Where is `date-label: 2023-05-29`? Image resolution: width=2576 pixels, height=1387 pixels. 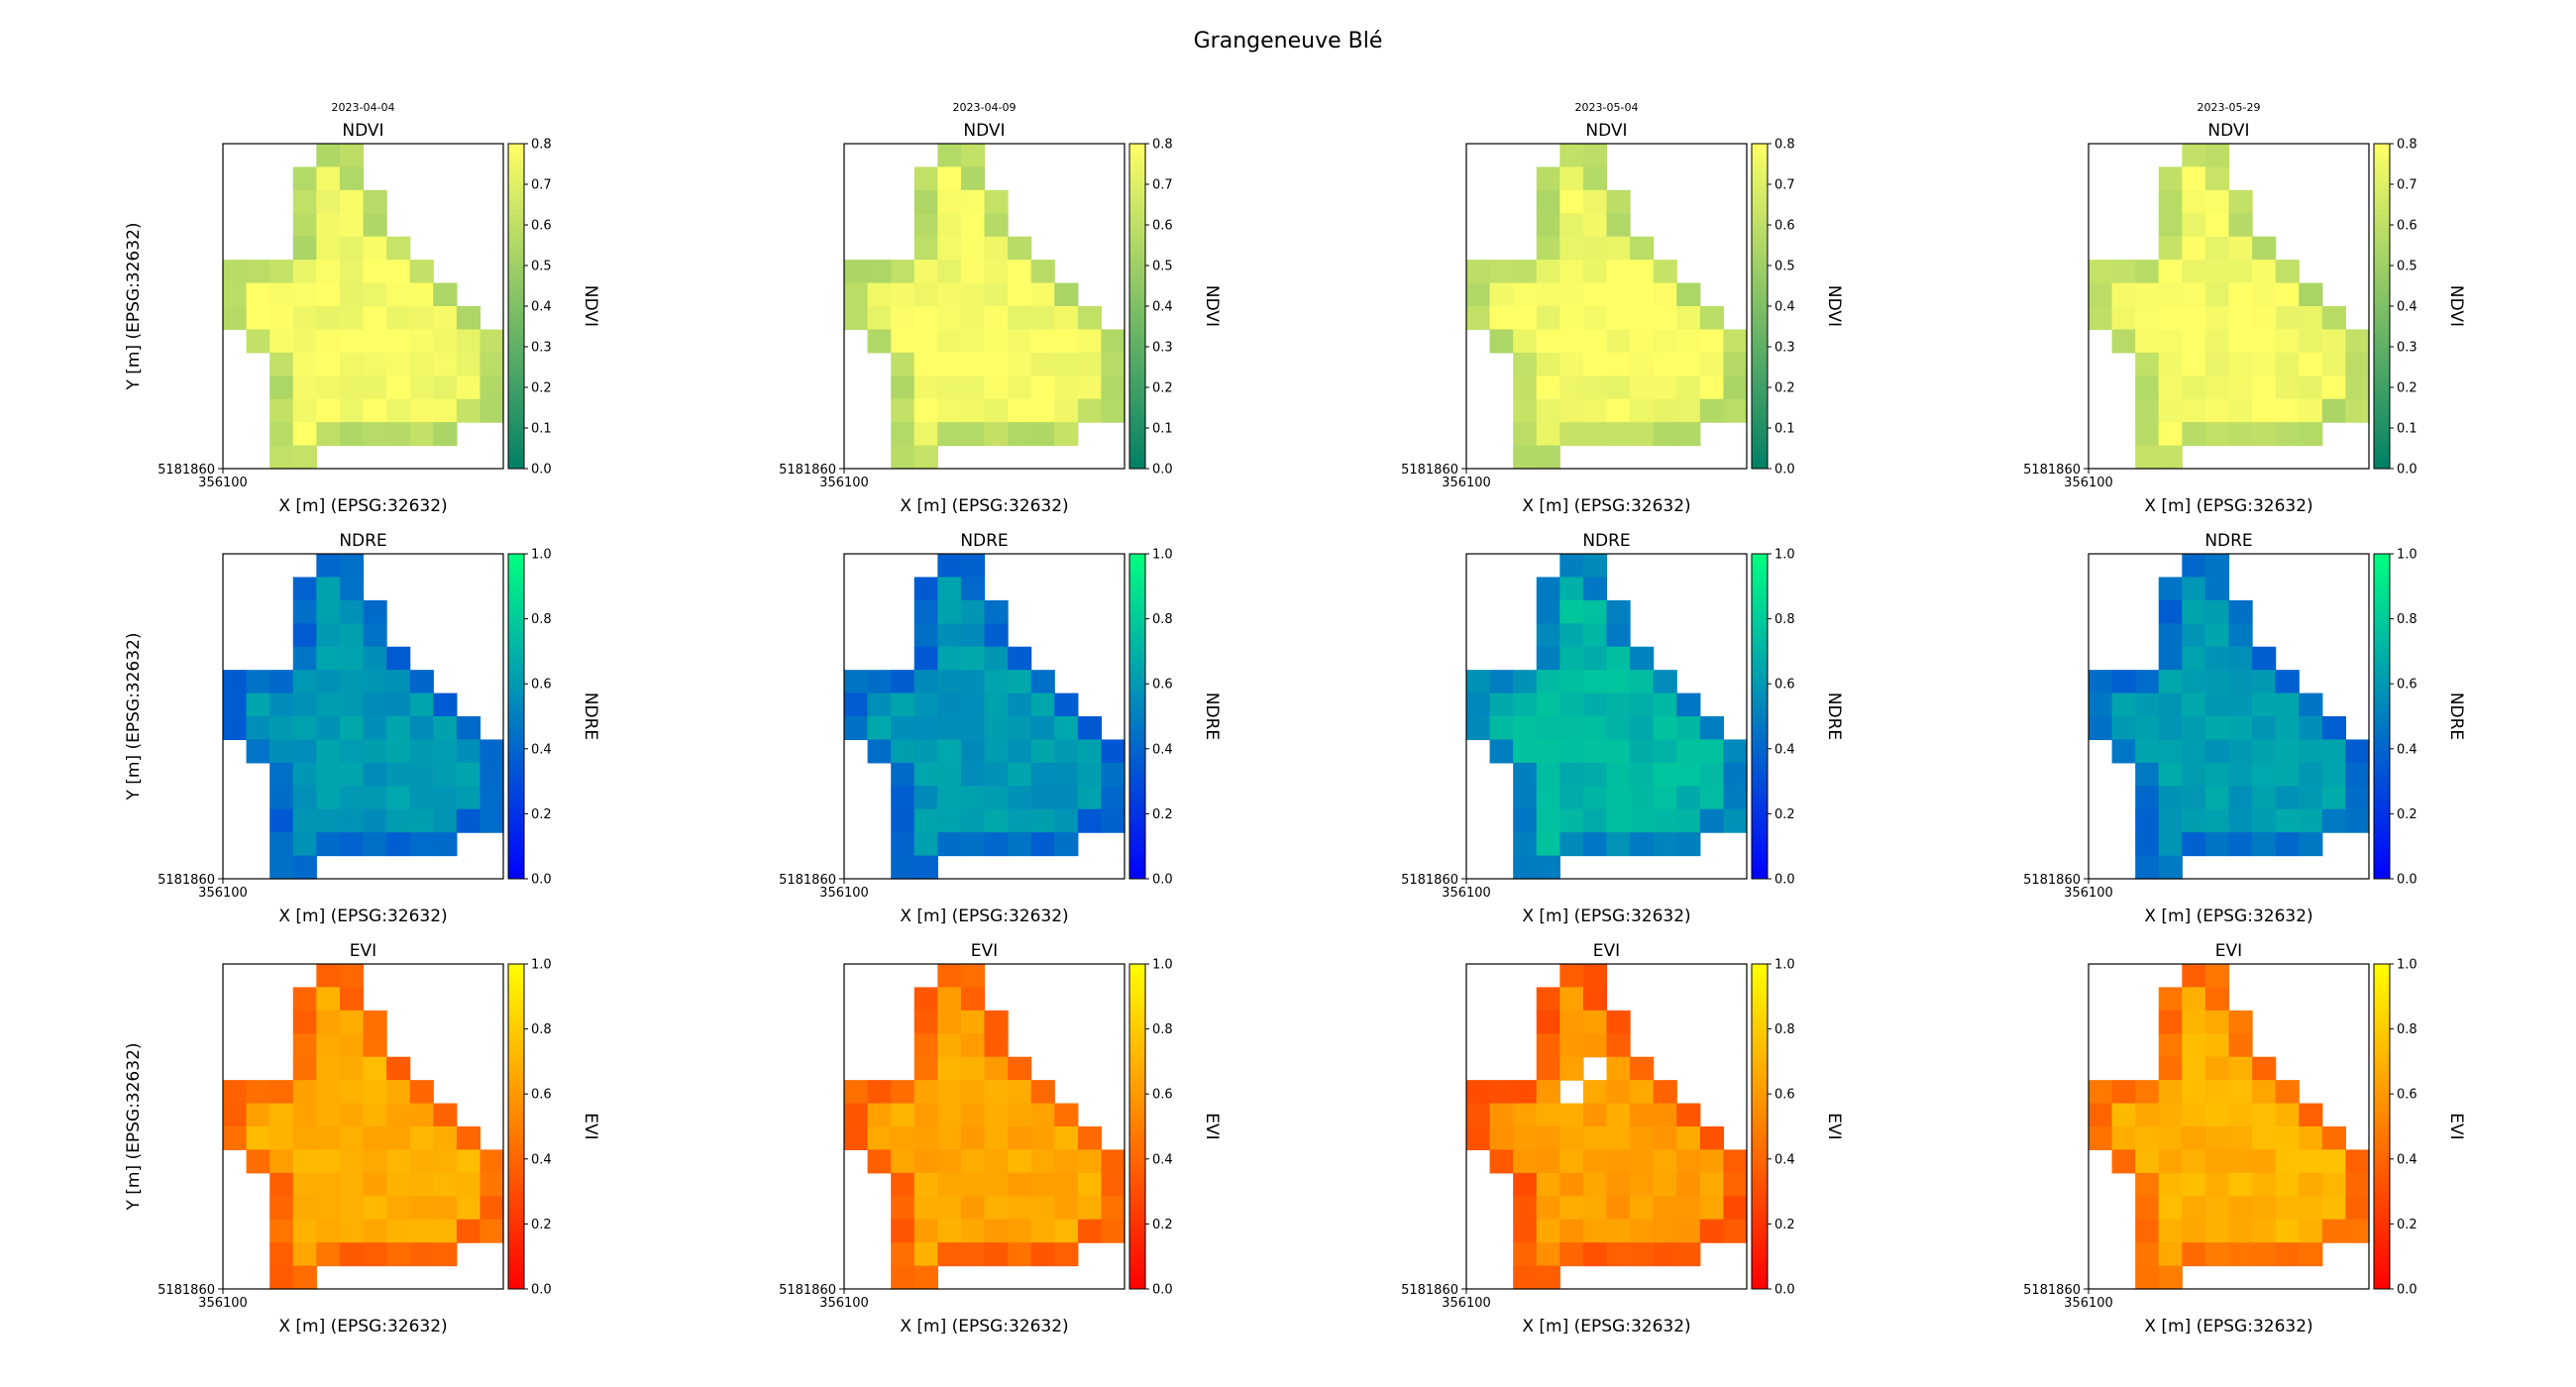
date-label: 2023-05-29 is located at coordinates (2229, 107).